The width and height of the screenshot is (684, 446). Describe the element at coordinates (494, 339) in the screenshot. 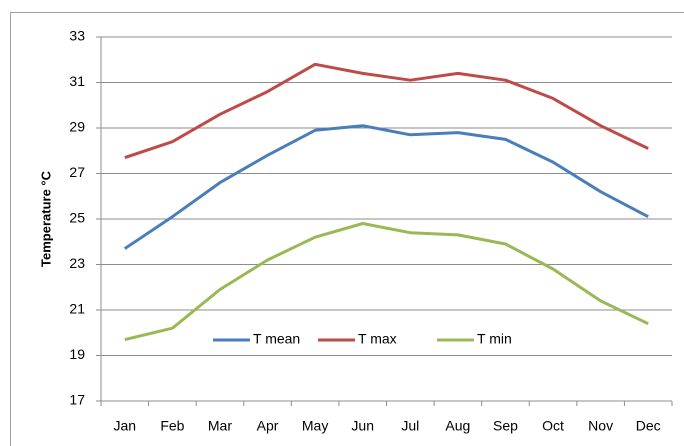

I see `legend-label: T min` at that location.